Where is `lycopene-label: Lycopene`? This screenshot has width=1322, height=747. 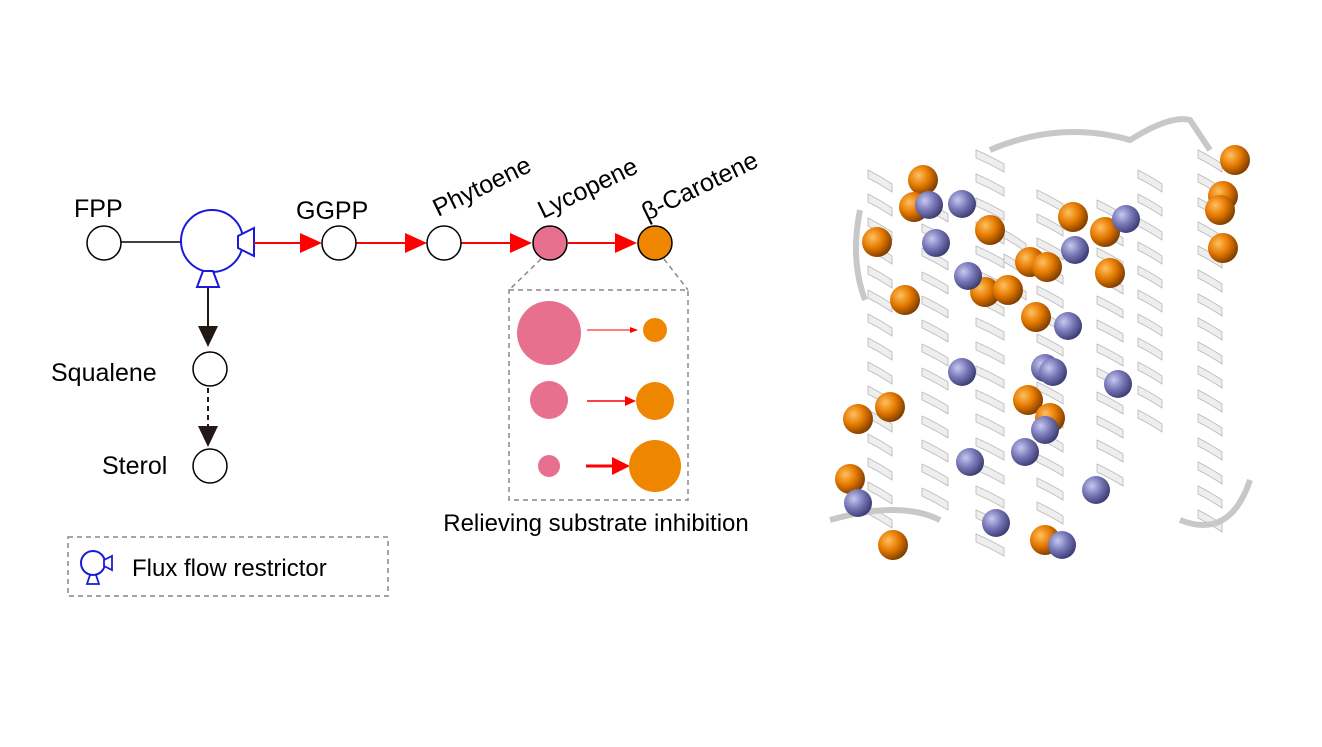
lycopene-label: Lycopene is located at coordinates (587, 188).